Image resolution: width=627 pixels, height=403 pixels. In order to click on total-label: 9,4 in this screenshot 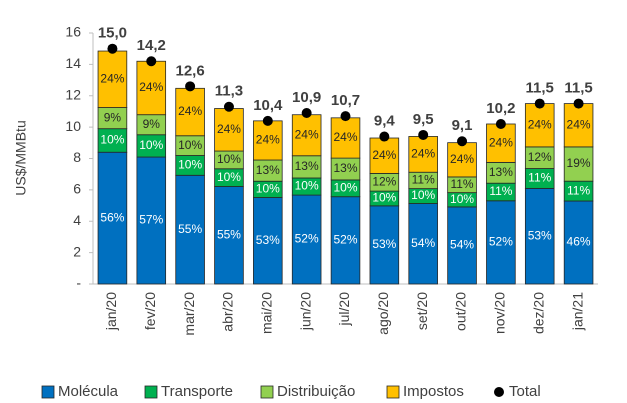, I will do `click(385, 121)`.